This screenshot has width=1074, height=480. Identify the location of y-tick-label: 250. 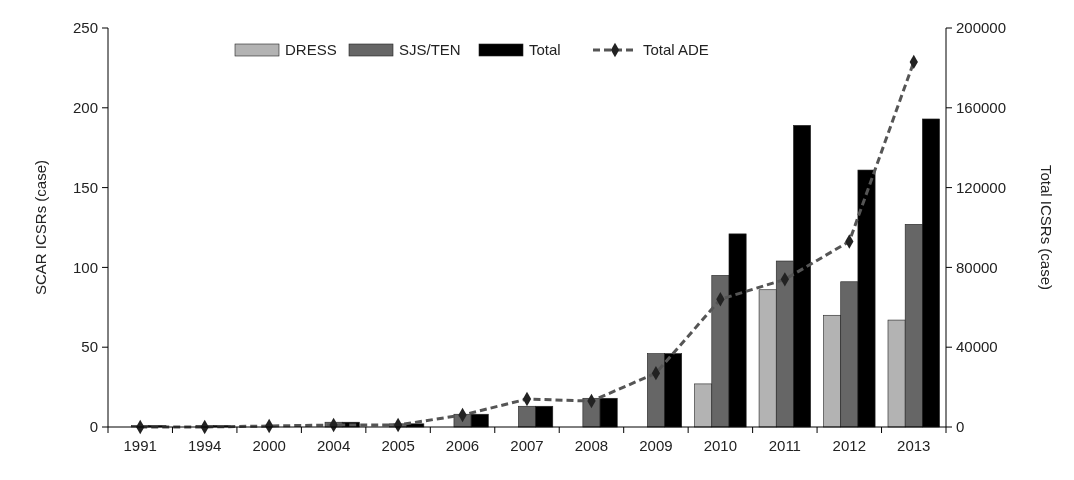
(85, 28).